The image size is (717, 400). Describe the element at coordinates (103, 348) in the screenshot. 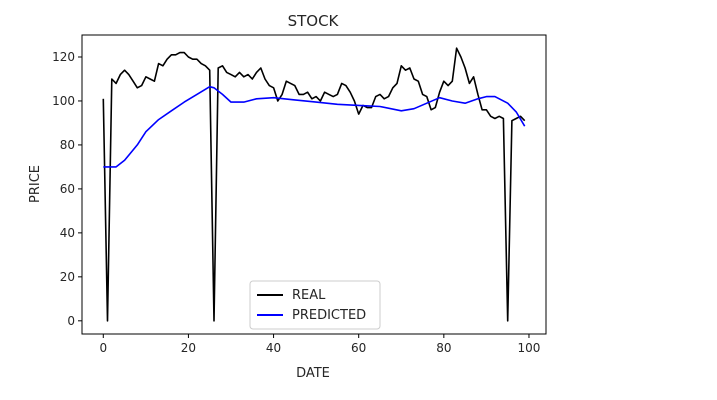

I see `x-tick-label: 0` at that location.